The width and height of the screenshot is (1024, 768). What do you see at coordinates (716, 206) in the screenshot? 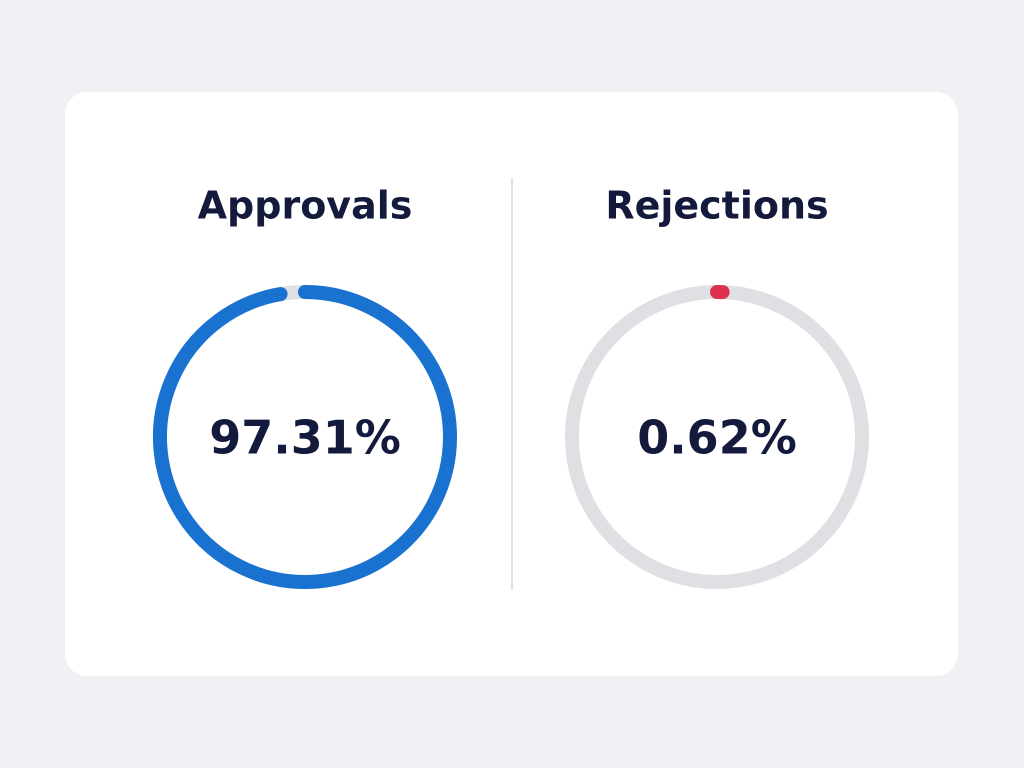
I see `gauge-title: Rejections` at bounding box center [716, 206].